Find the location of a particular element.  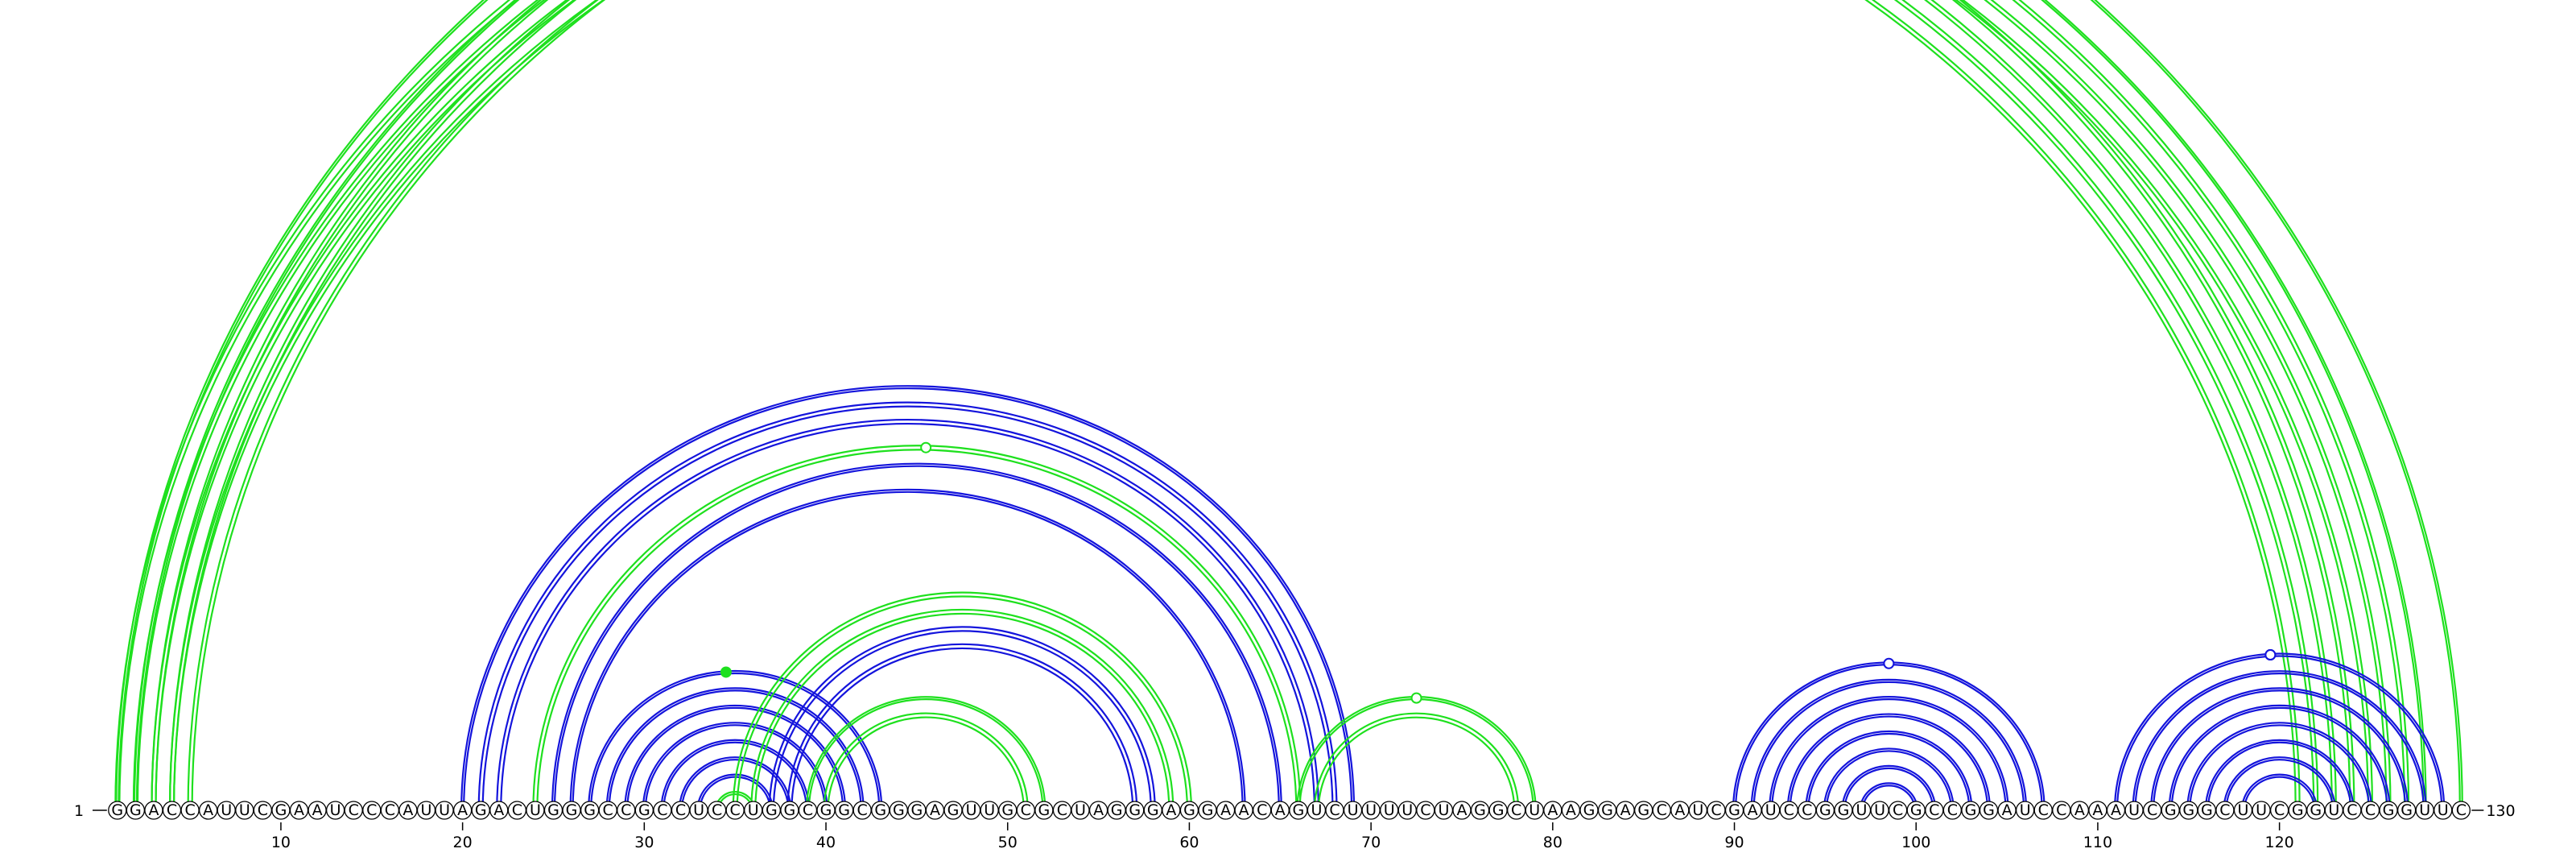

nucleotide-102: C is located at coordinates (1952, 810).